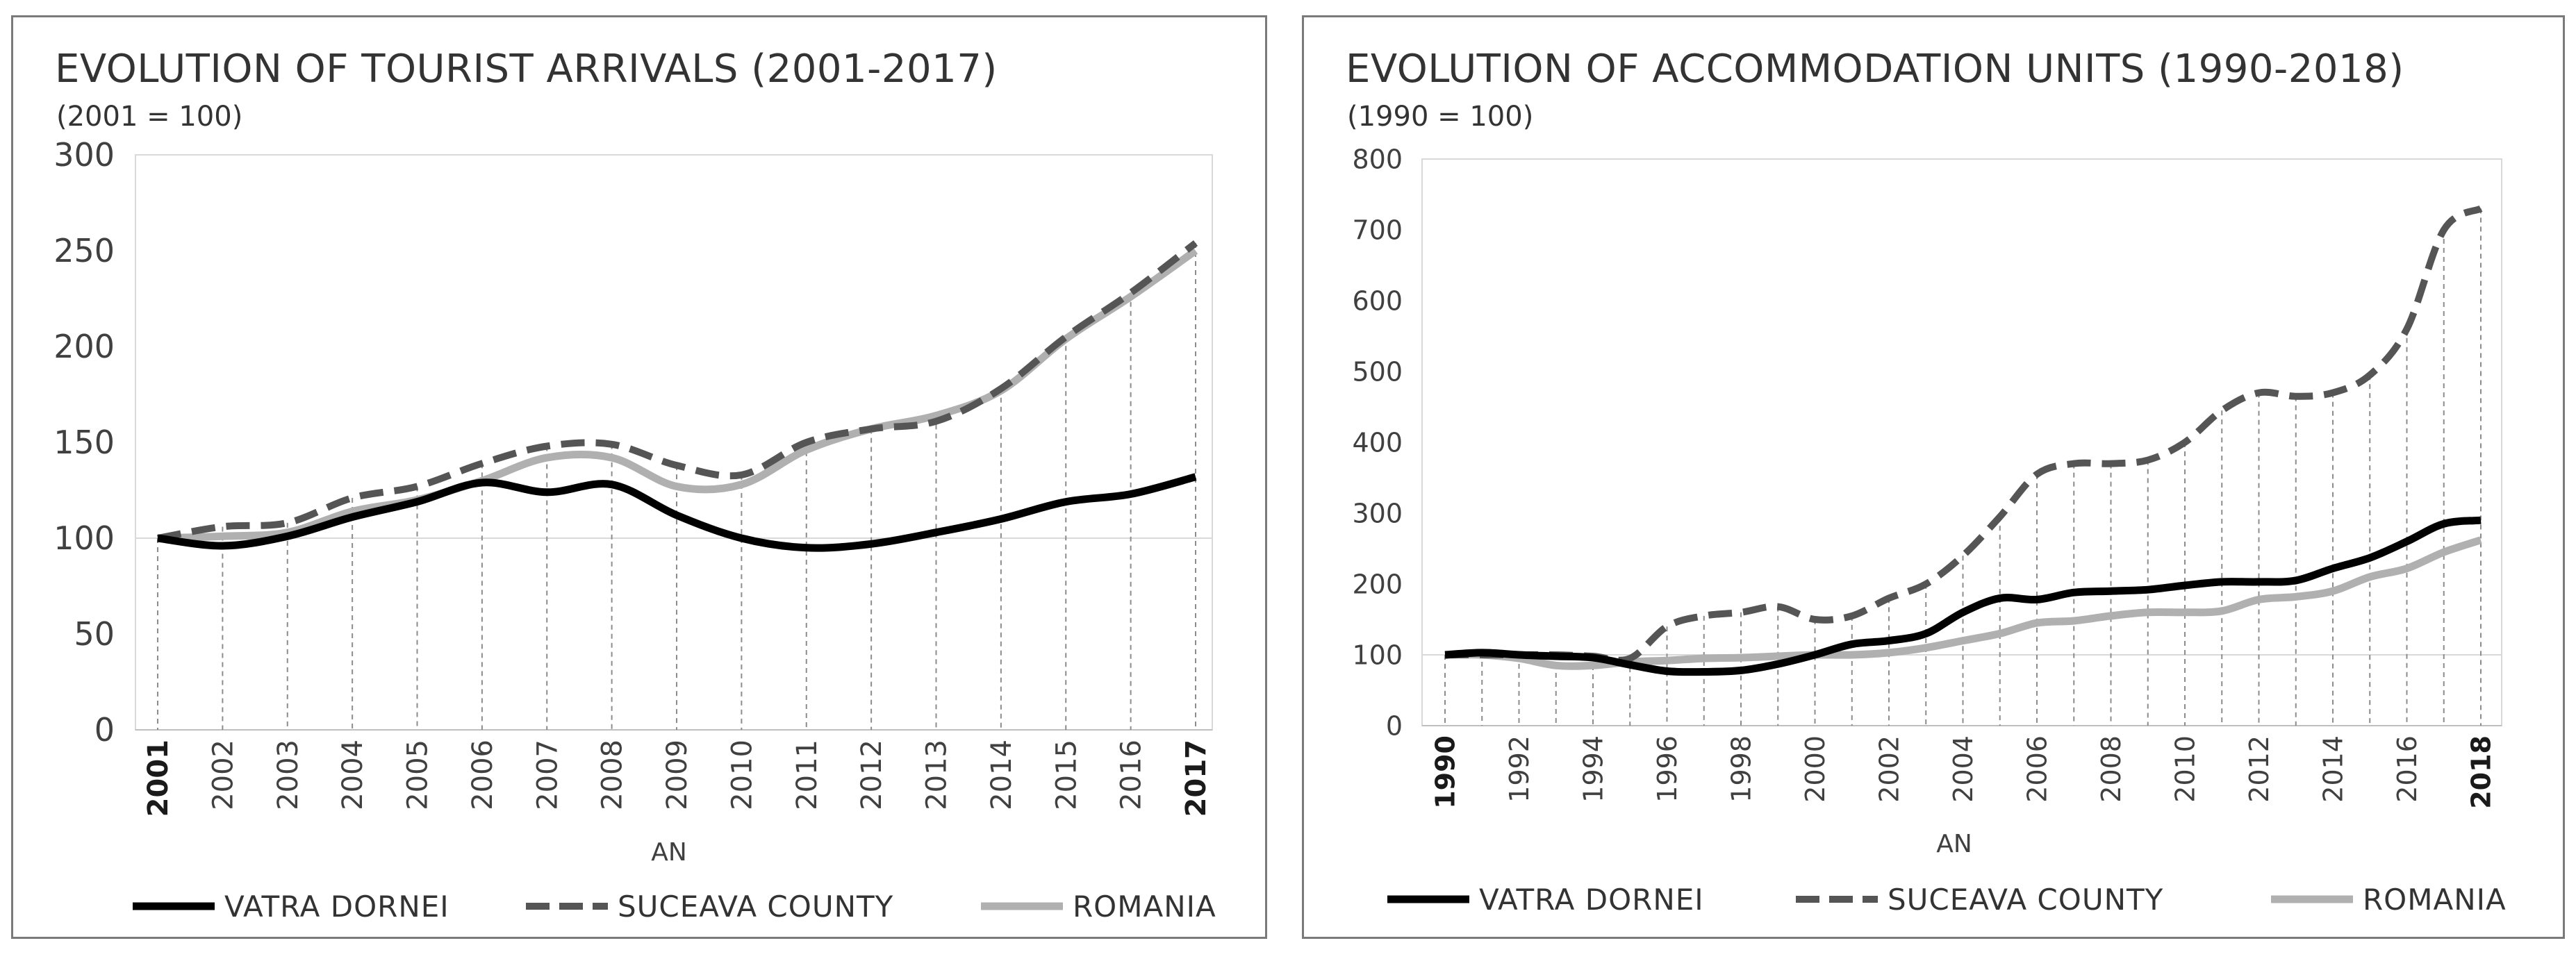 The width and height of the screenshot is (2576, 959). Describe the element at coordinates (150, 117) in the screenshot. I see `chart-subtitle: (2001 = 100)` at that location.